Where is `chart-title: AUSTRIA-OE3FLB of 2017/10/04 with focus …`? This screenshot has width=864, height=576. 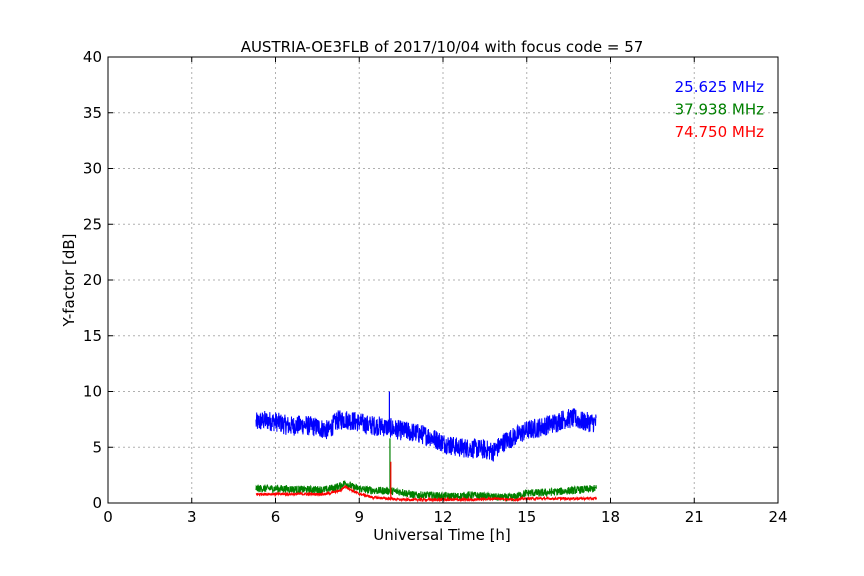 chart-title: AUSTRIA-OE3FLB of 2017/10/04 with focus … is located at coordinates (442, 47).